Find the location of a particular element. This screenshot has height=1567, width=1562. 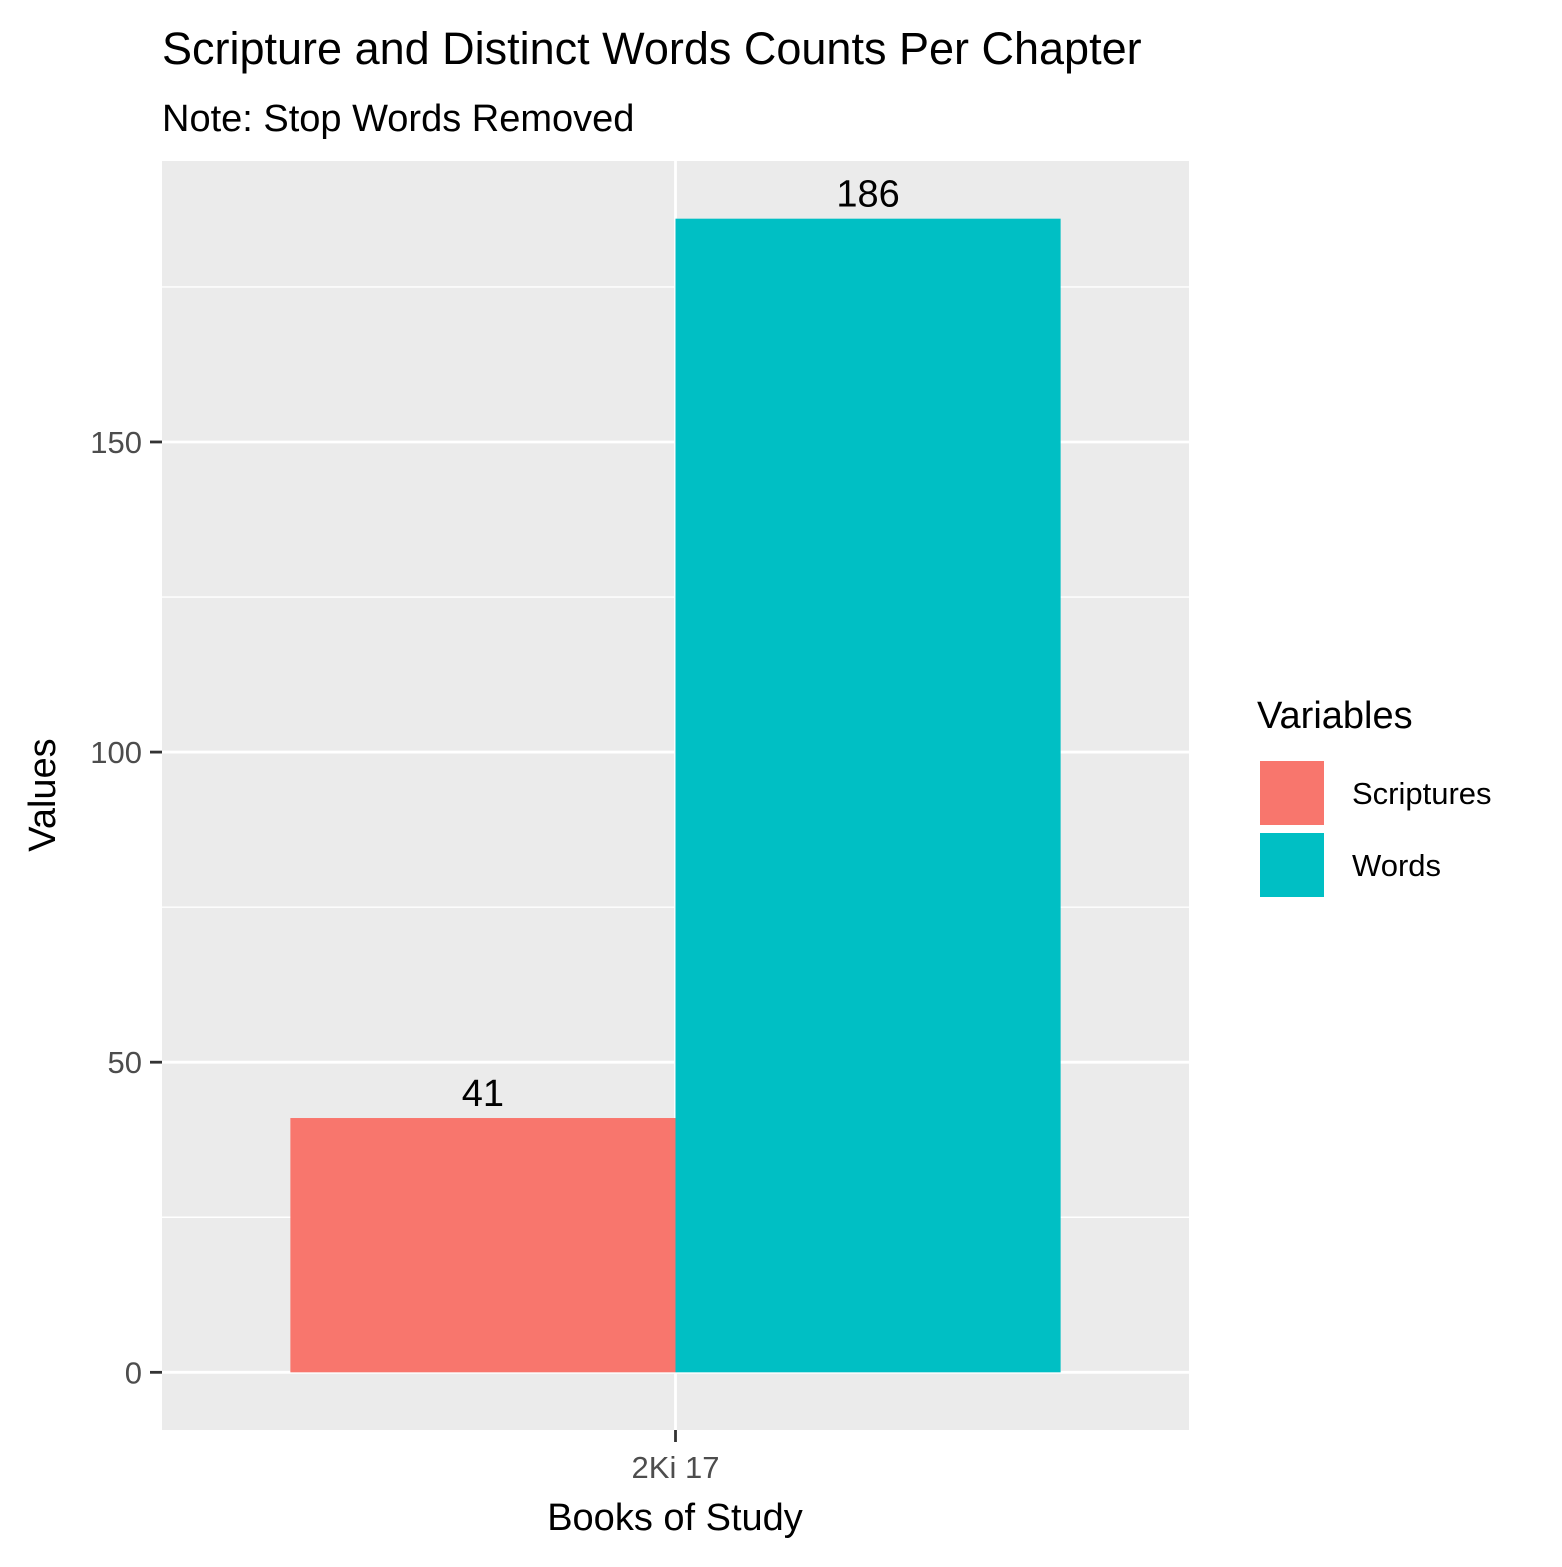

x-tick-label: 2Ki 17 is located at coordinates (676, 1467).